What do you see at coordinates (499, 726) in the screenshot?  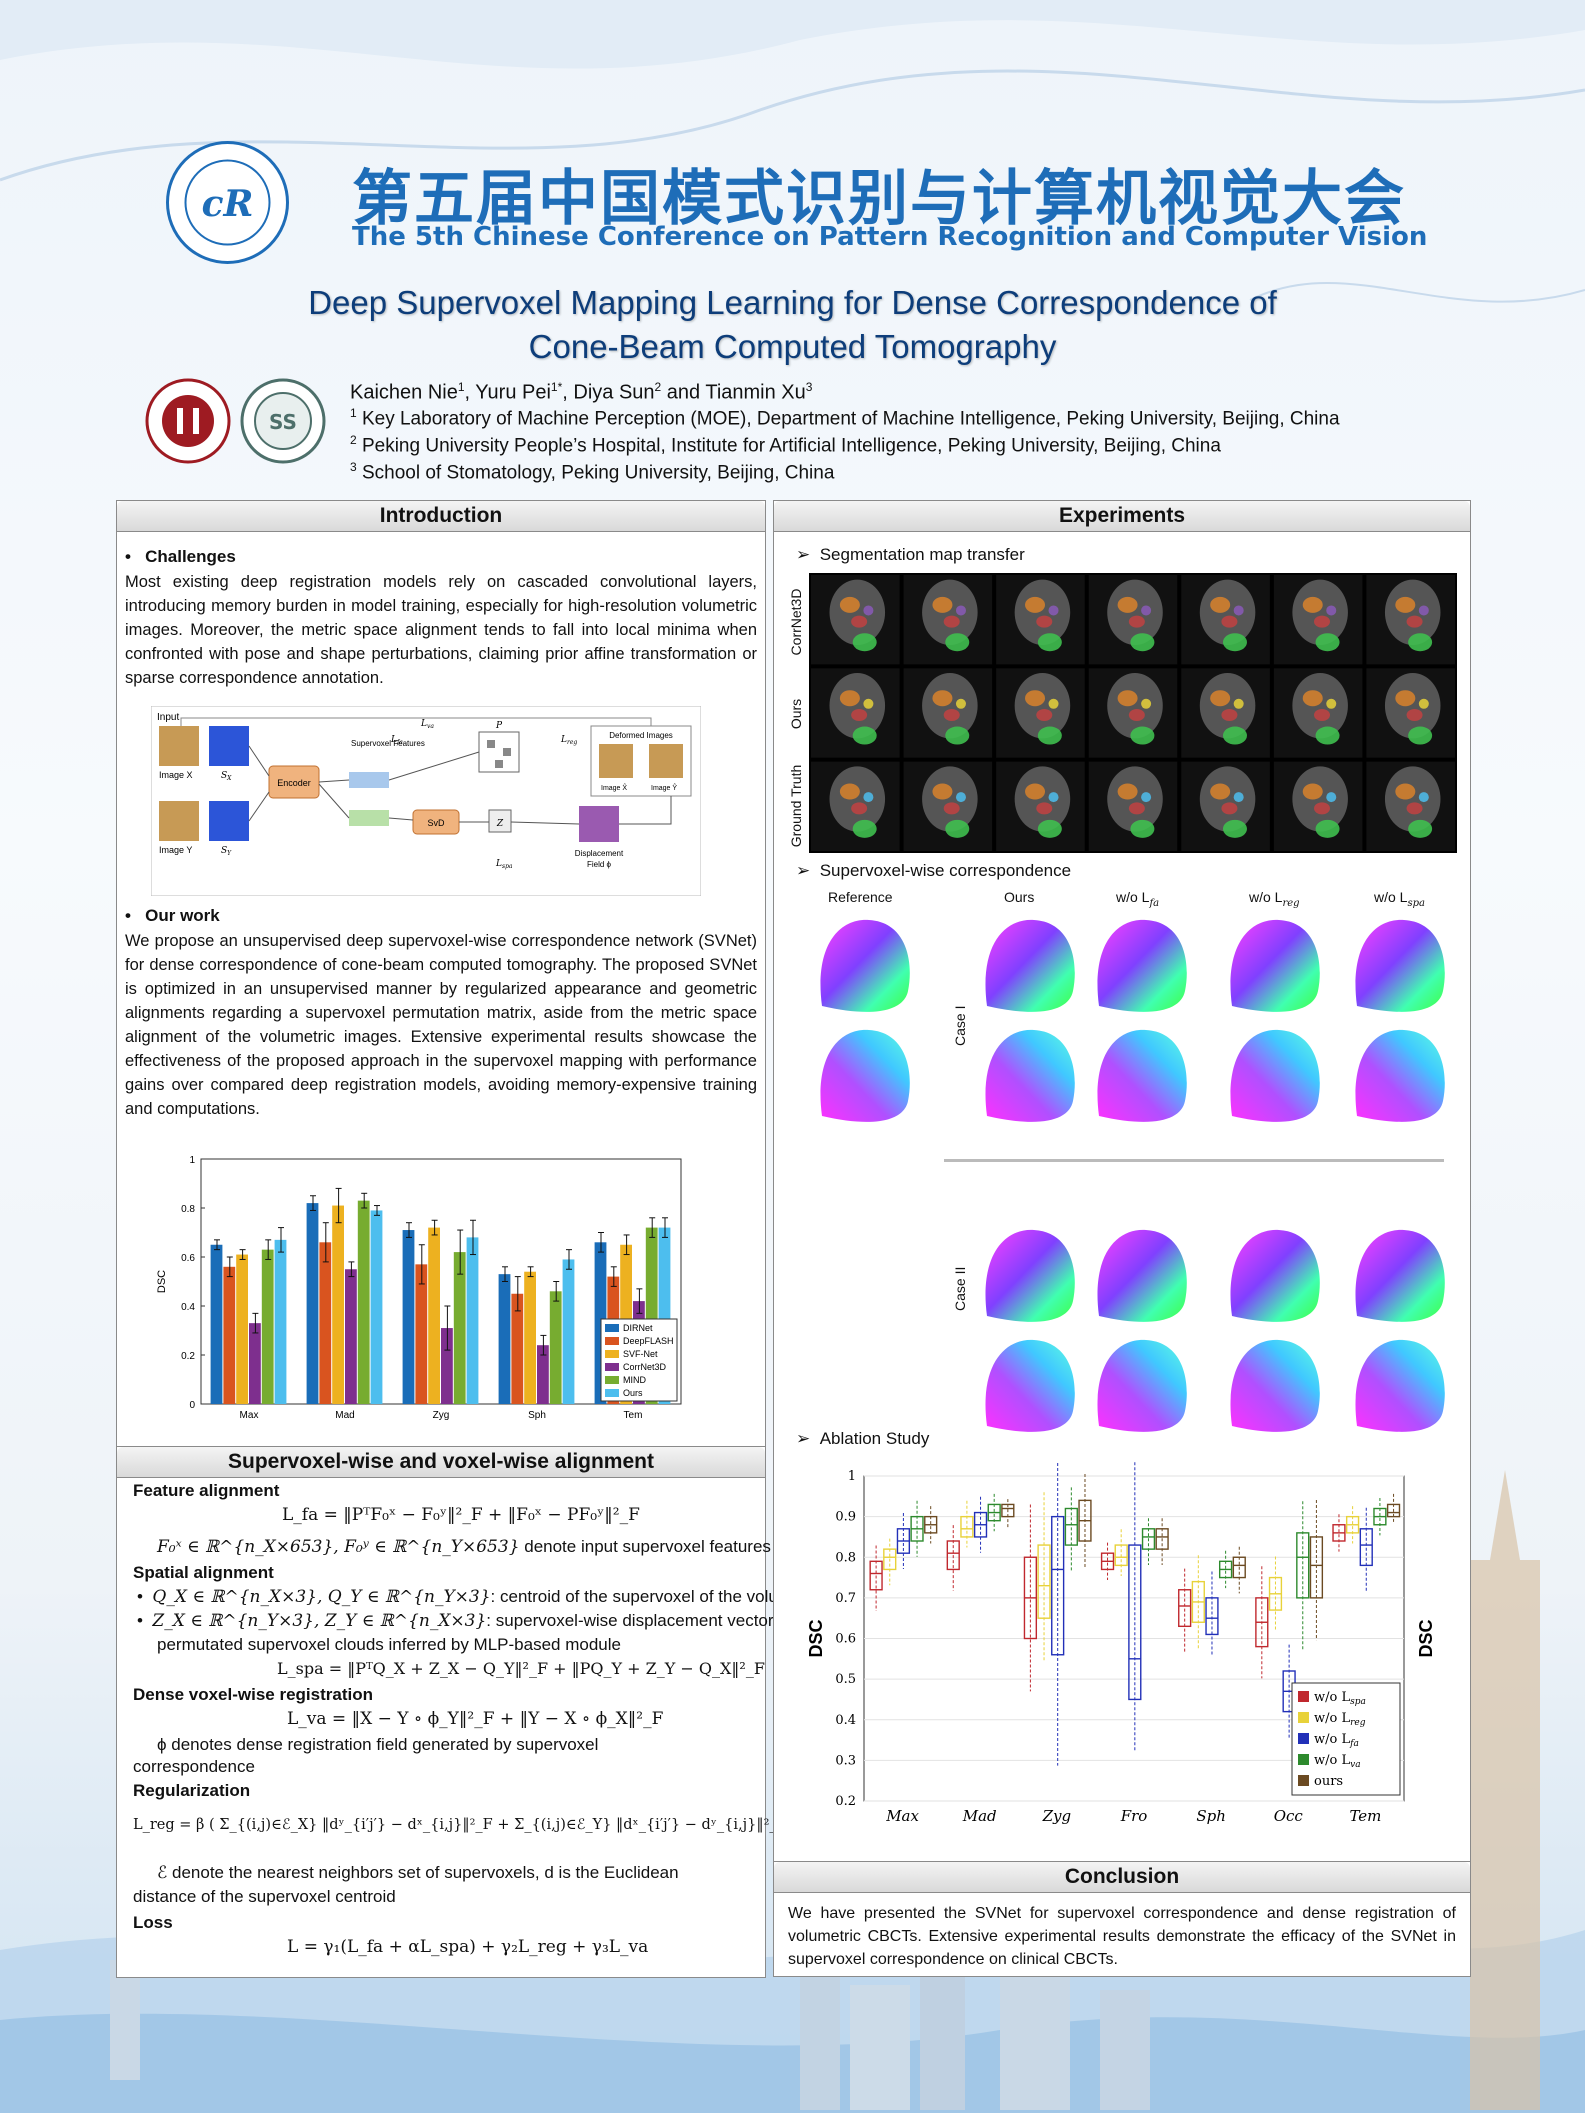 I see `svg-text: P` at bounding box center [499, 726].